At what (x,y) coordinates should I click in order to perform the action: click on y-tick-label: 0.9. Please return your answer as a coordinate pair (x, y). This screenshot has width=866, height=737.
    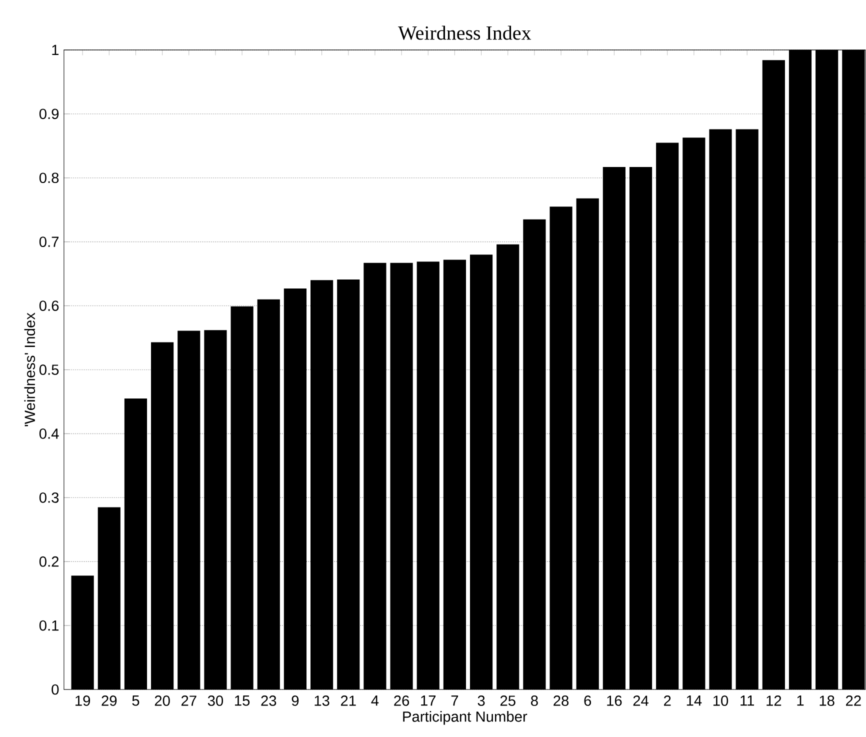
    Looking at the image, I should click on (49, 113).